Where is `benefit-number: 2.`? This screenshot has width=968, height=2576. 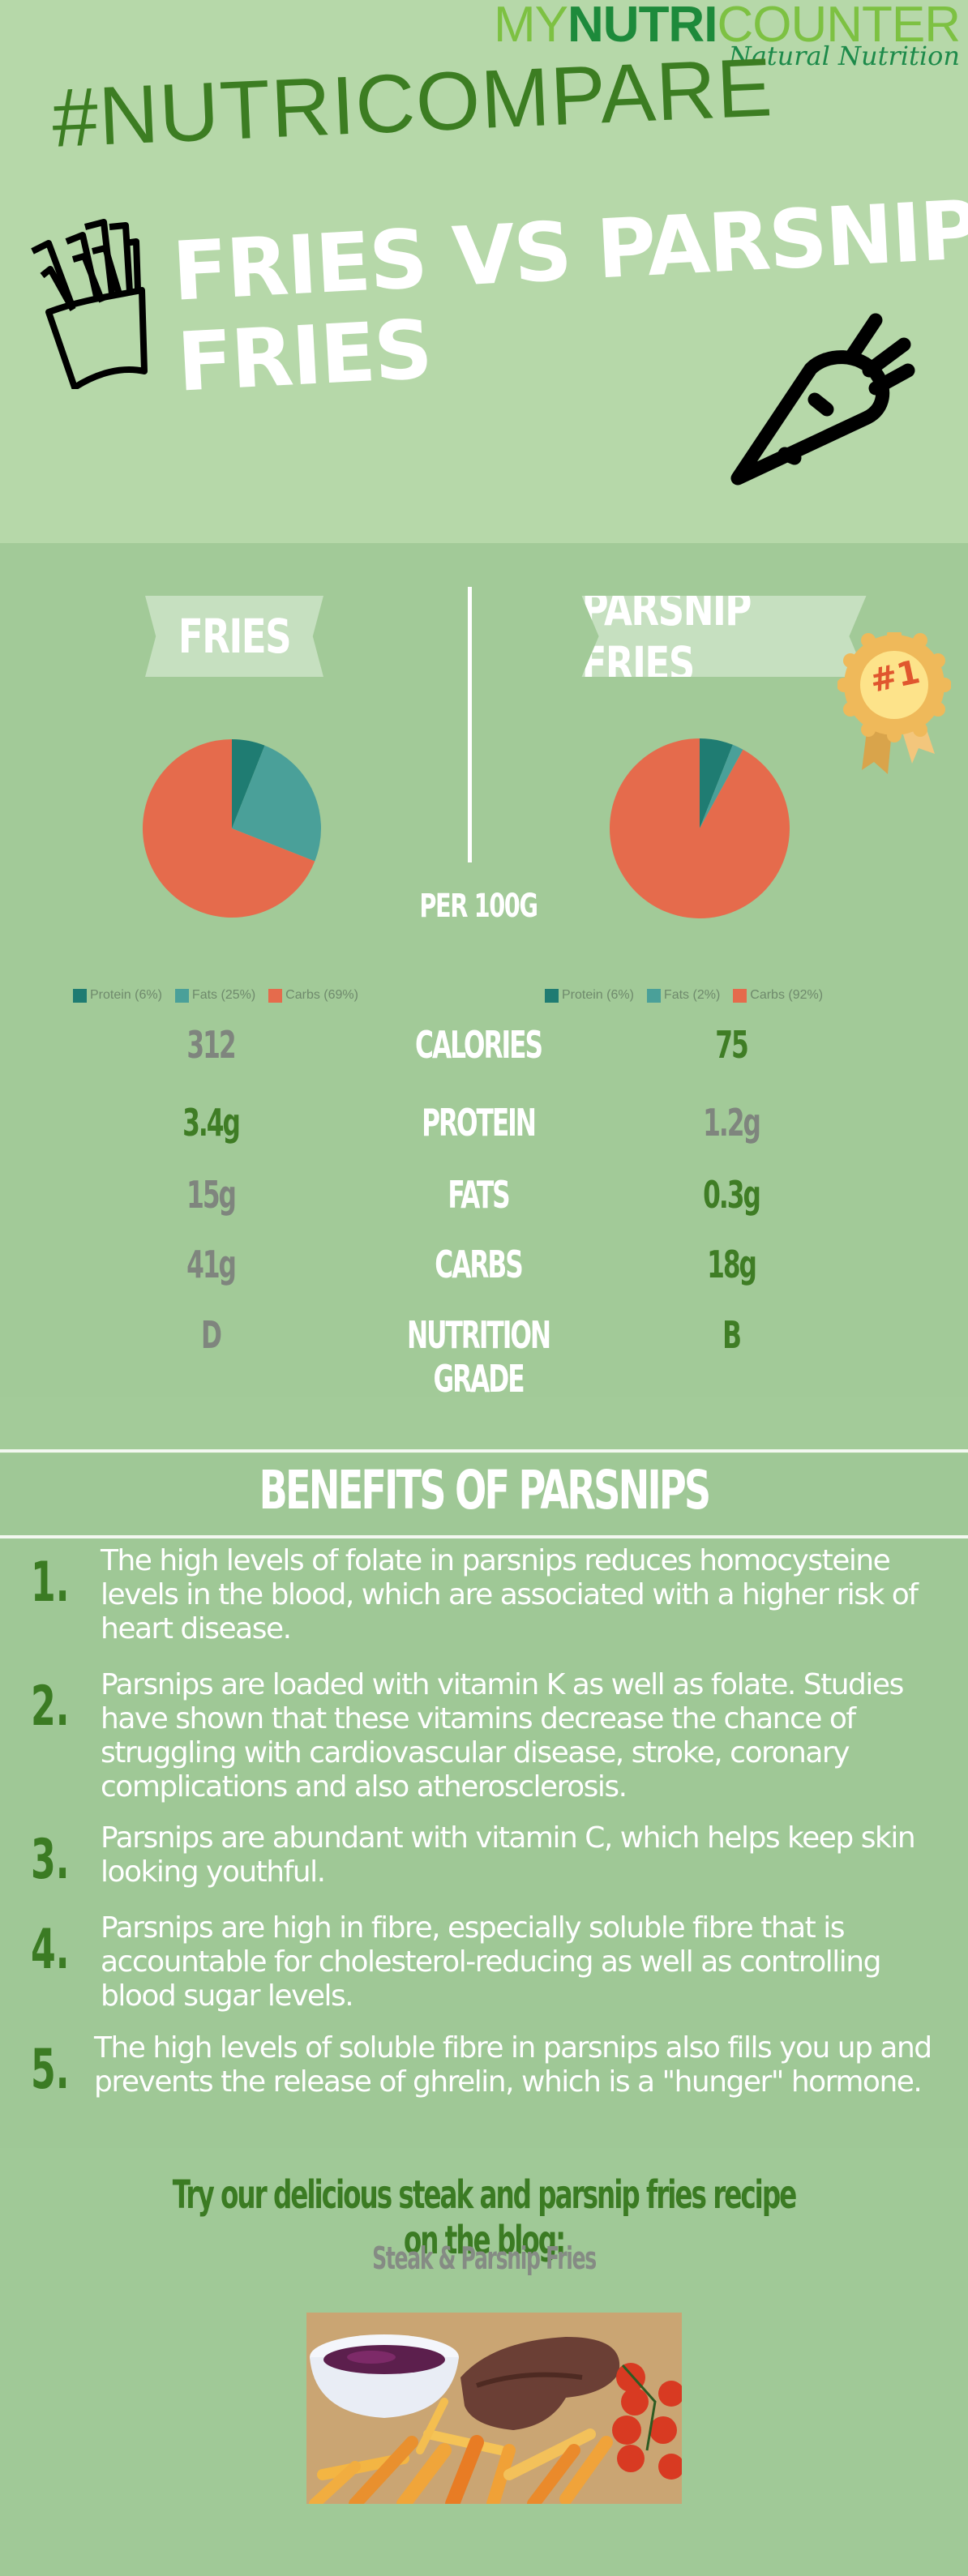 benefit-number: 2. is located at coordinates (50, 1707).